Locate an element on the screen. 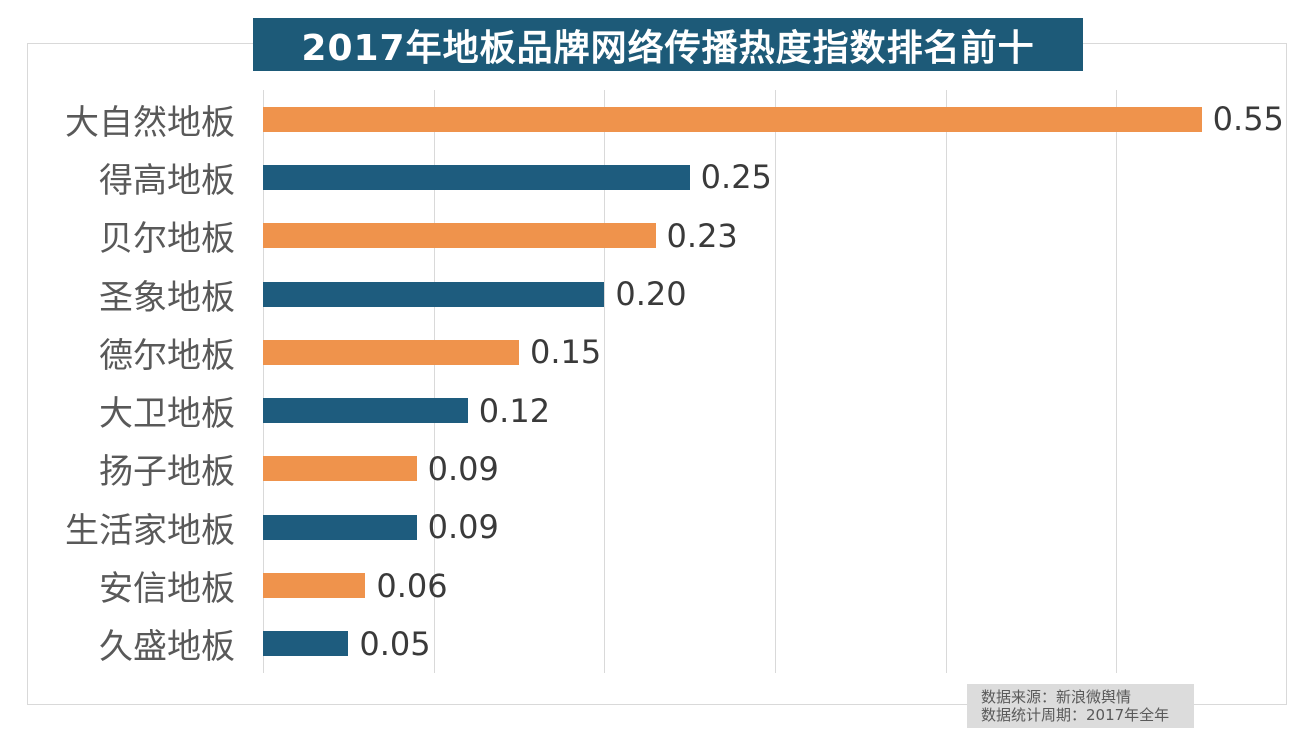  gridline-0.5 is located at coordinates (1117, 381).